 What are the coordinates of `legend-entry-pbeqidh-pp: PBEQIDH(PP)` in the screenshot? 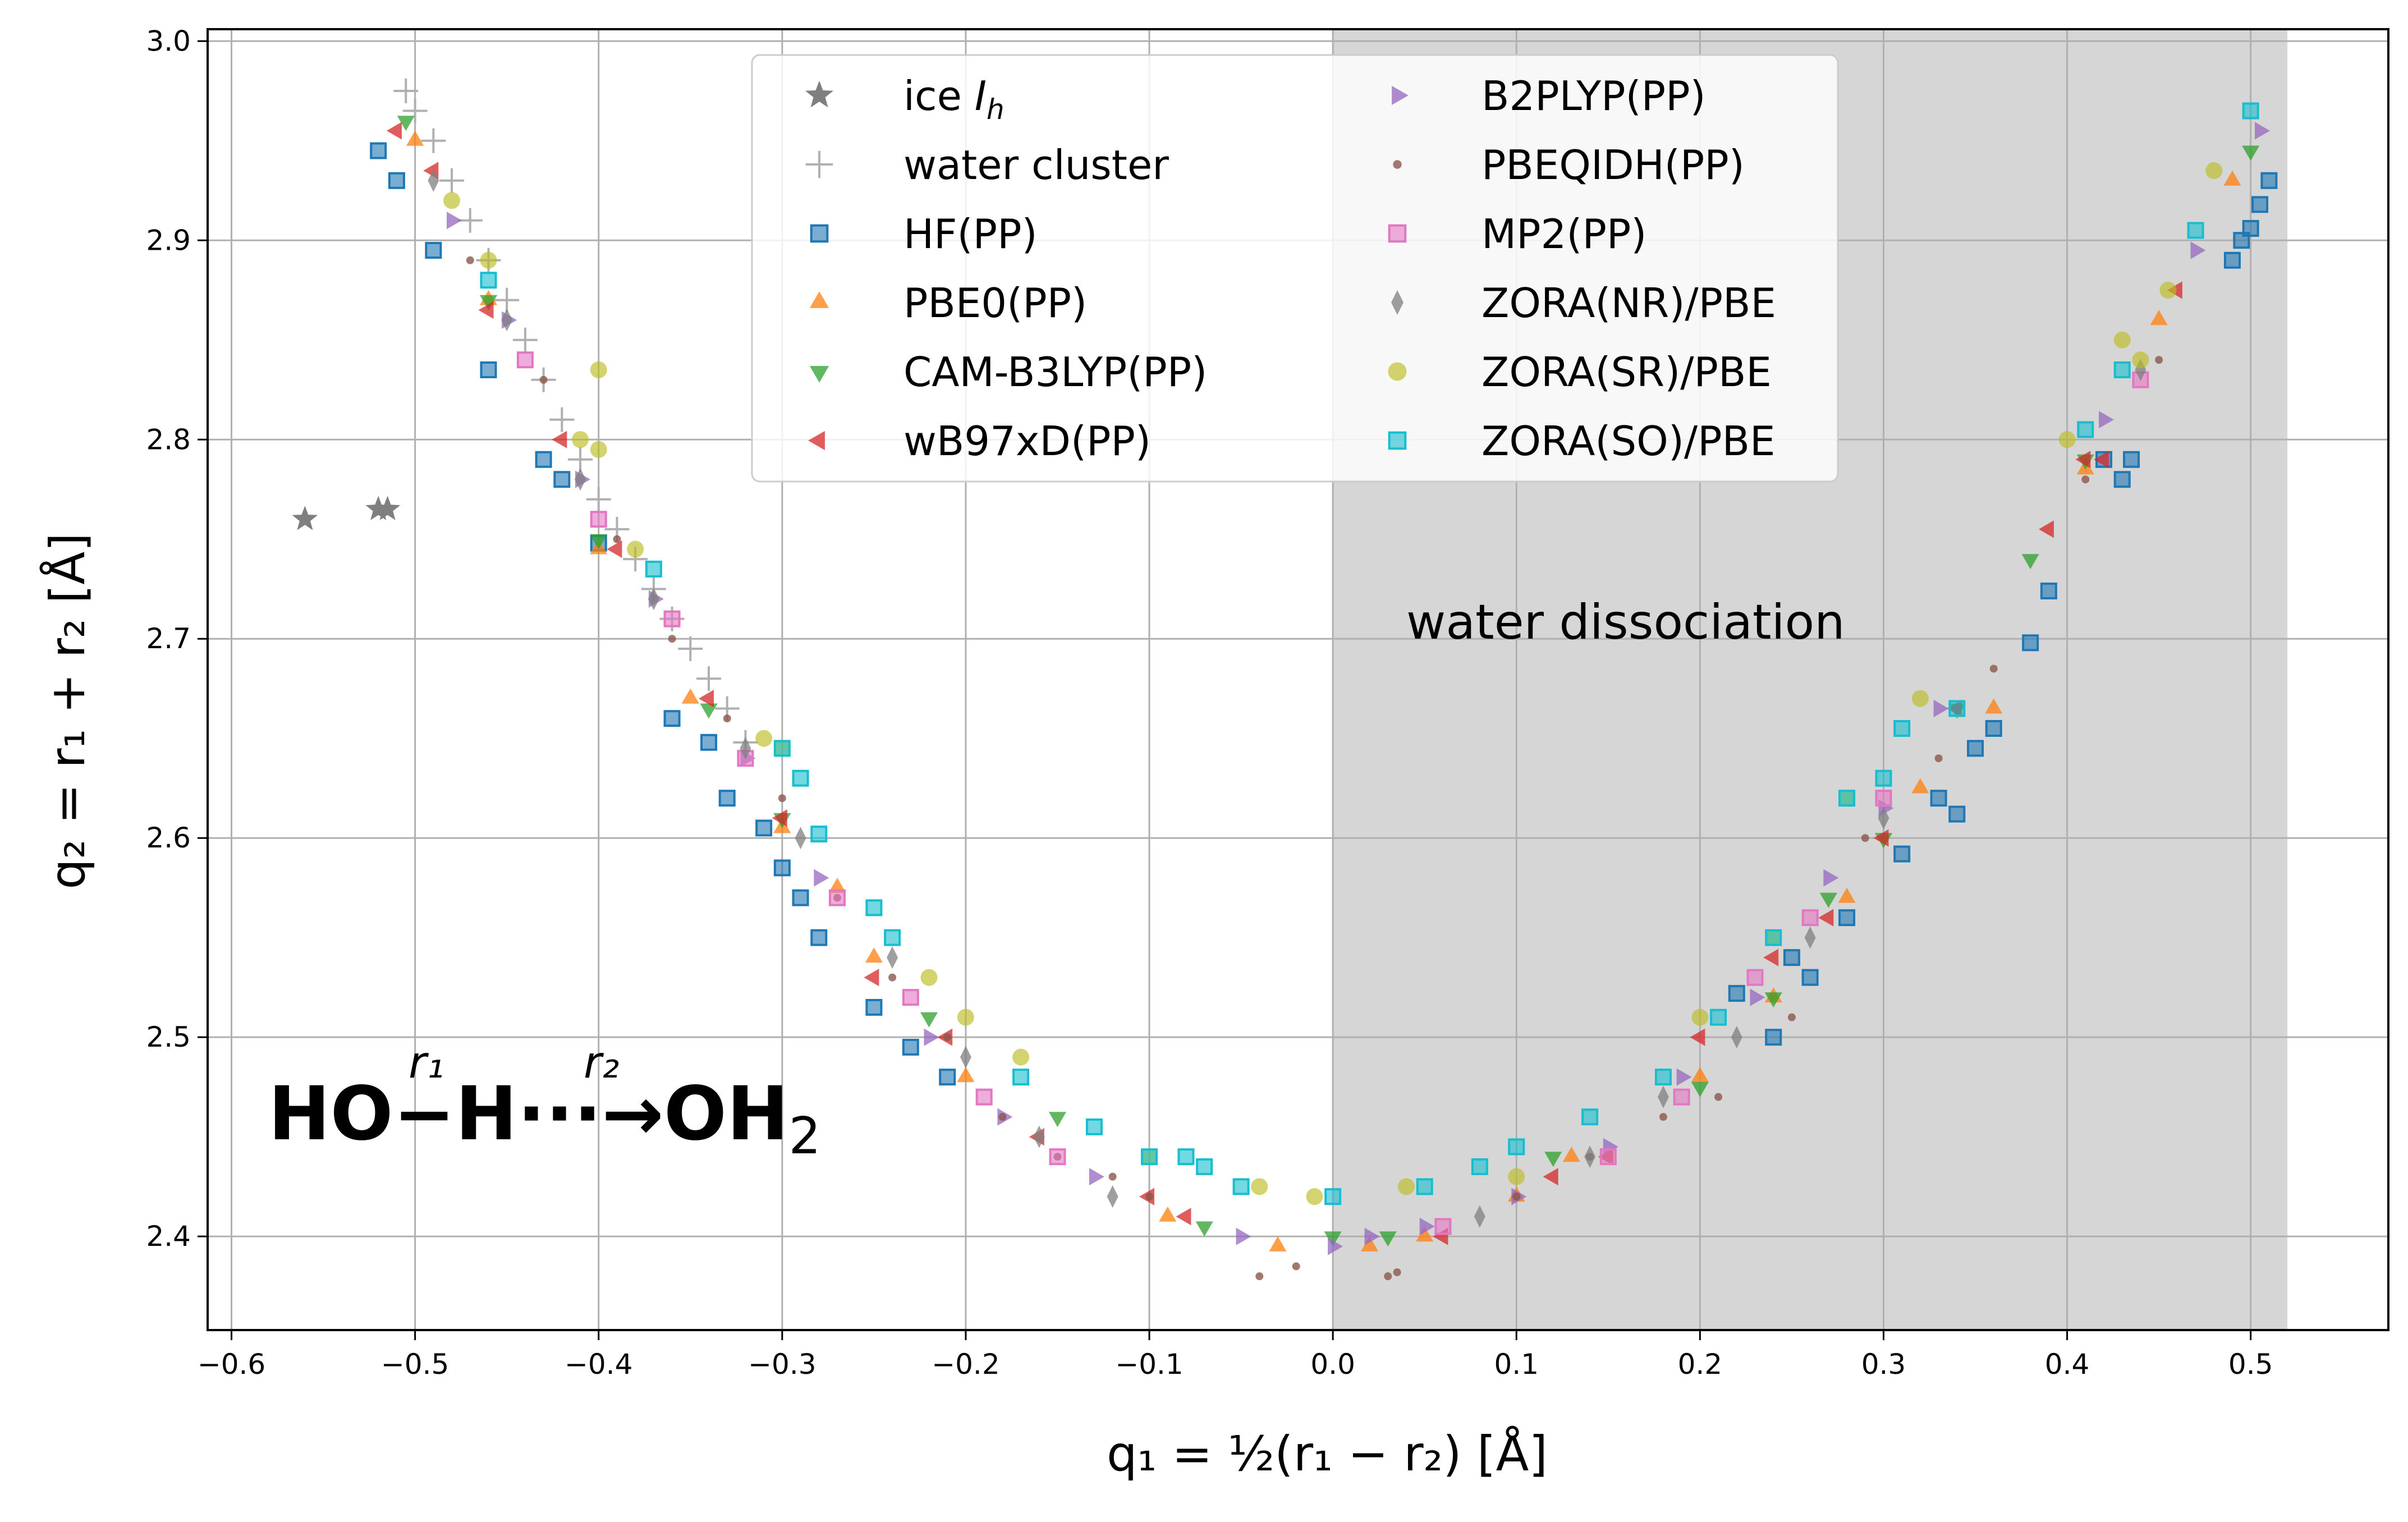 It's located at (1569, 165).